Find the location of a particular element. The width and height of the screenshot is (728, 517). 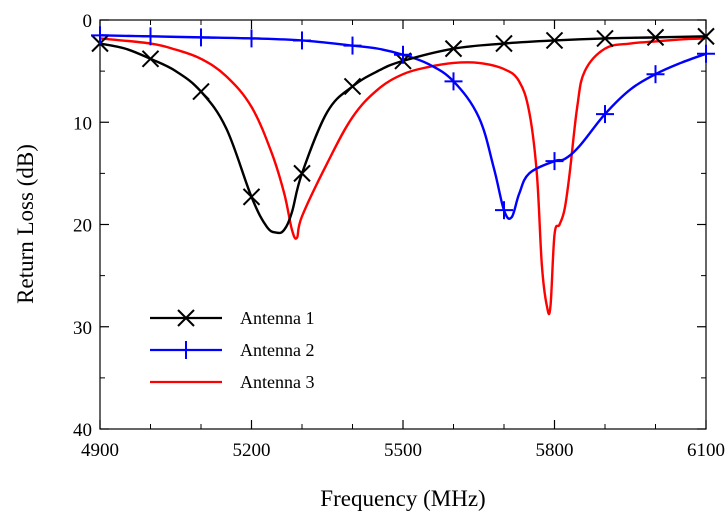

y-tick-label: 40 is located at coordinates (82, 430).